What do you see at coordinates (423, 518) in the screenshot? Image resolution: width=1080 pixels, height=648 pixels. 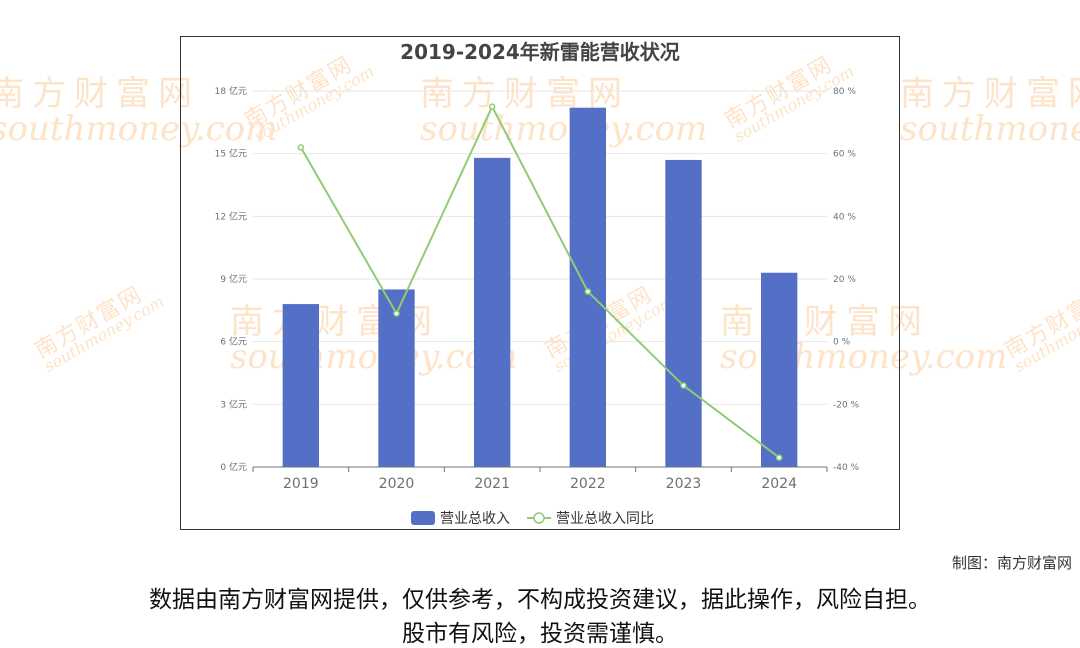 I see `legend-swatch-bar` at bounding box center [423, 518].